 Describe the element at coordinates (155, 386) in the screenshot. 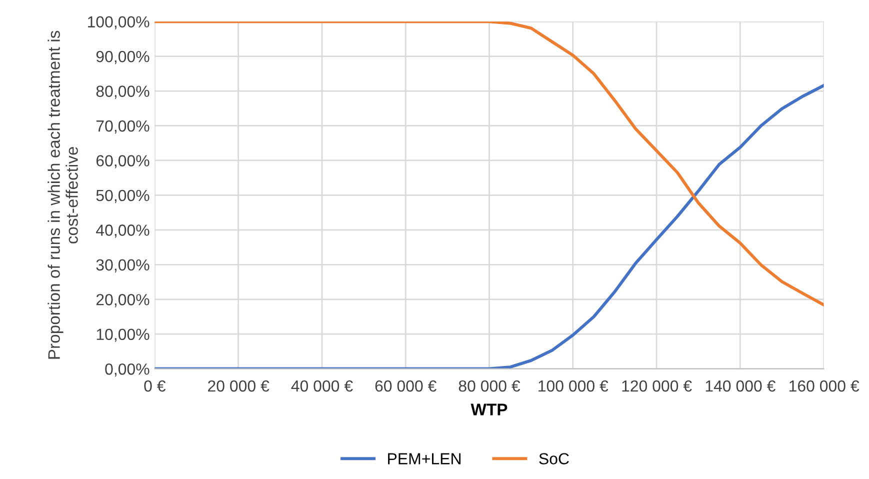

I see `x-tick-label: 0 €` at that location.